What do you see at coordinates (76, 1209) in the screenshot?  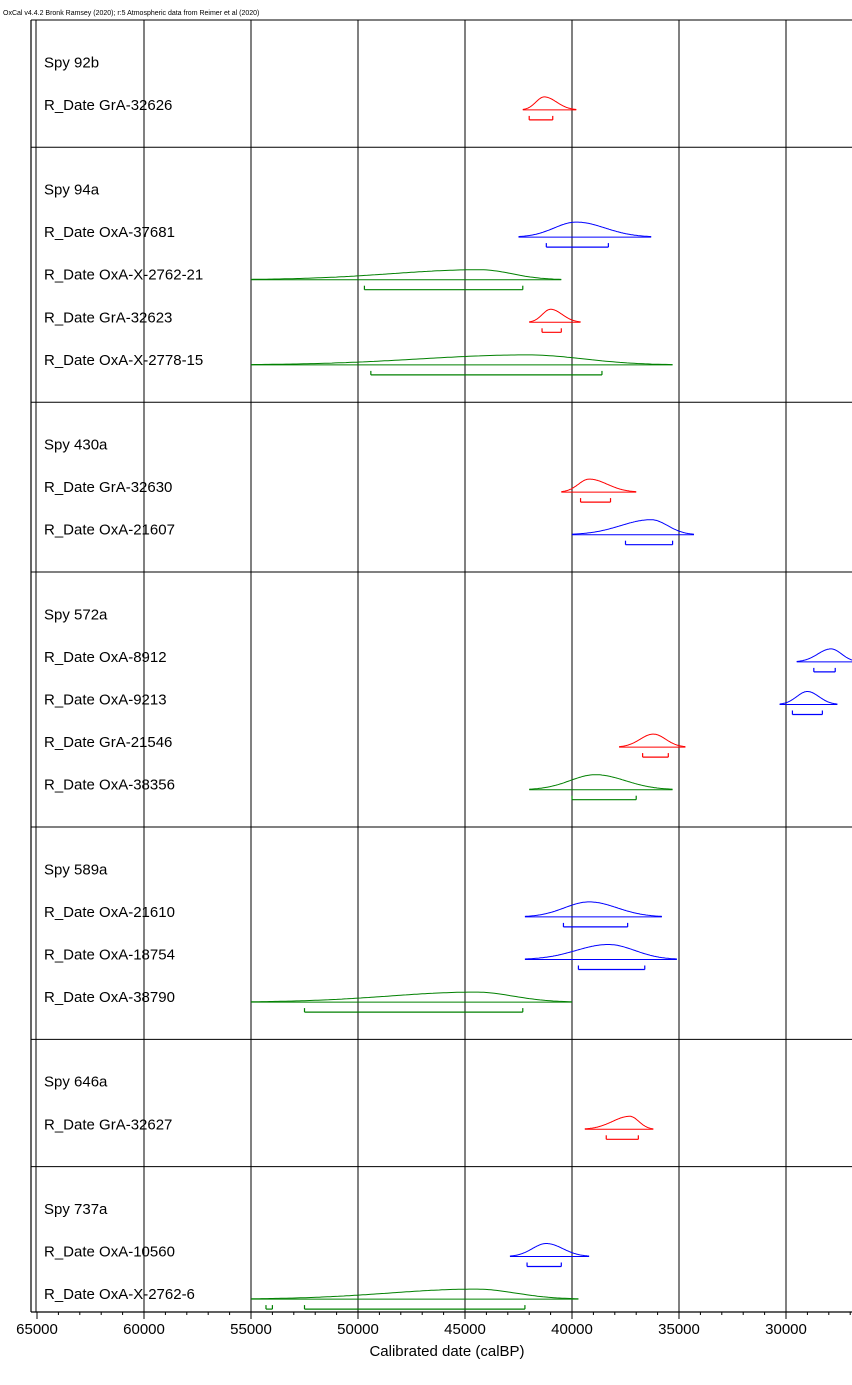 I see `group-name: Spy 737a` at bounding box center [76, 1209].